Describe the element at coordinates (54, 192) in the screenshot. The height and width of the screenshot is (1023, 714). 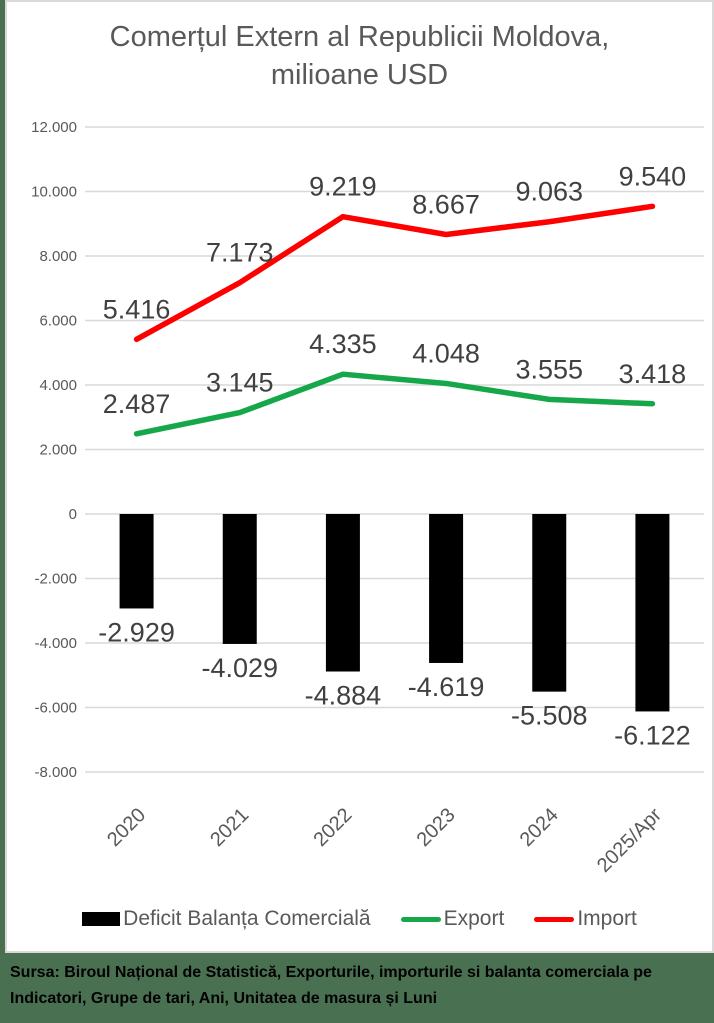
I see `y-tick-label: 10.000` at that location.